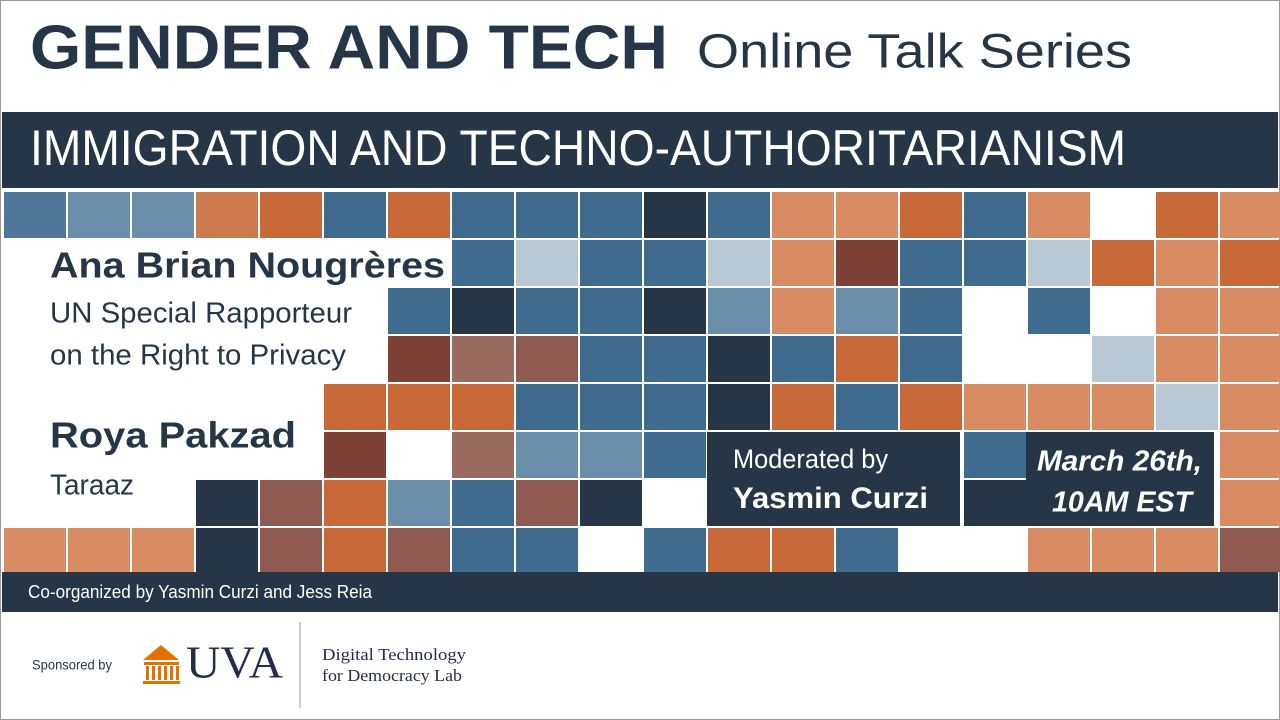  Describe the element at coordinates (247, 265) in the screenshot. I see `speaker-name: Ana Brian Nougrères` at that location.